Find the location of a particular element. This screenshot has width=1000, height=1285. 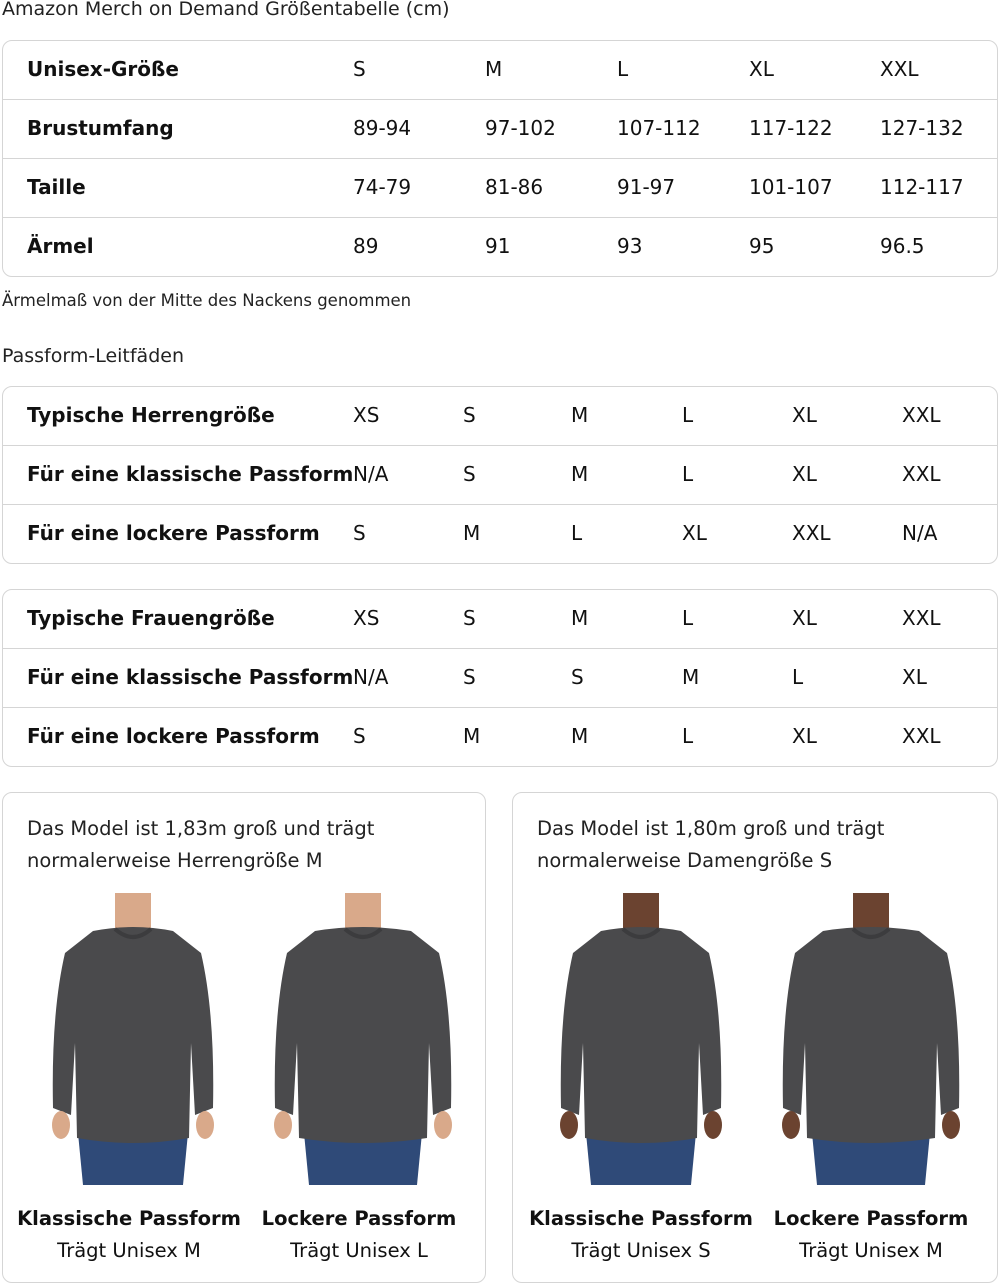

table-cell: 97-102 is located at coordinates (520, 128).